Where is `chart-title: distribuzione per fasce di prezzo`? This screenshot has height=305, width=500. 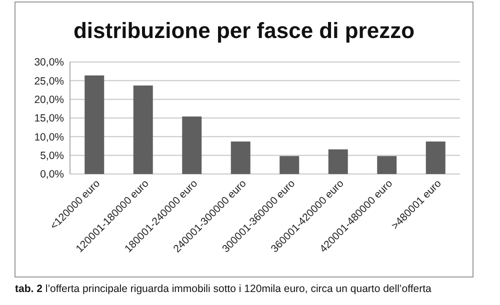 chart-title: distribuzione per fasce di prezzo is located at coordinates (244, 30).